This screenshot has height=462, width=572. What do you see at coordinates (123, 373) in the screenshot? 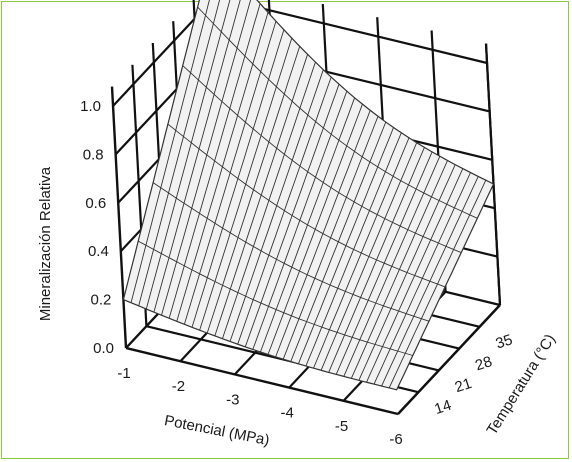
I see `x-tick-label: -1` at bounding box center [123, 373].